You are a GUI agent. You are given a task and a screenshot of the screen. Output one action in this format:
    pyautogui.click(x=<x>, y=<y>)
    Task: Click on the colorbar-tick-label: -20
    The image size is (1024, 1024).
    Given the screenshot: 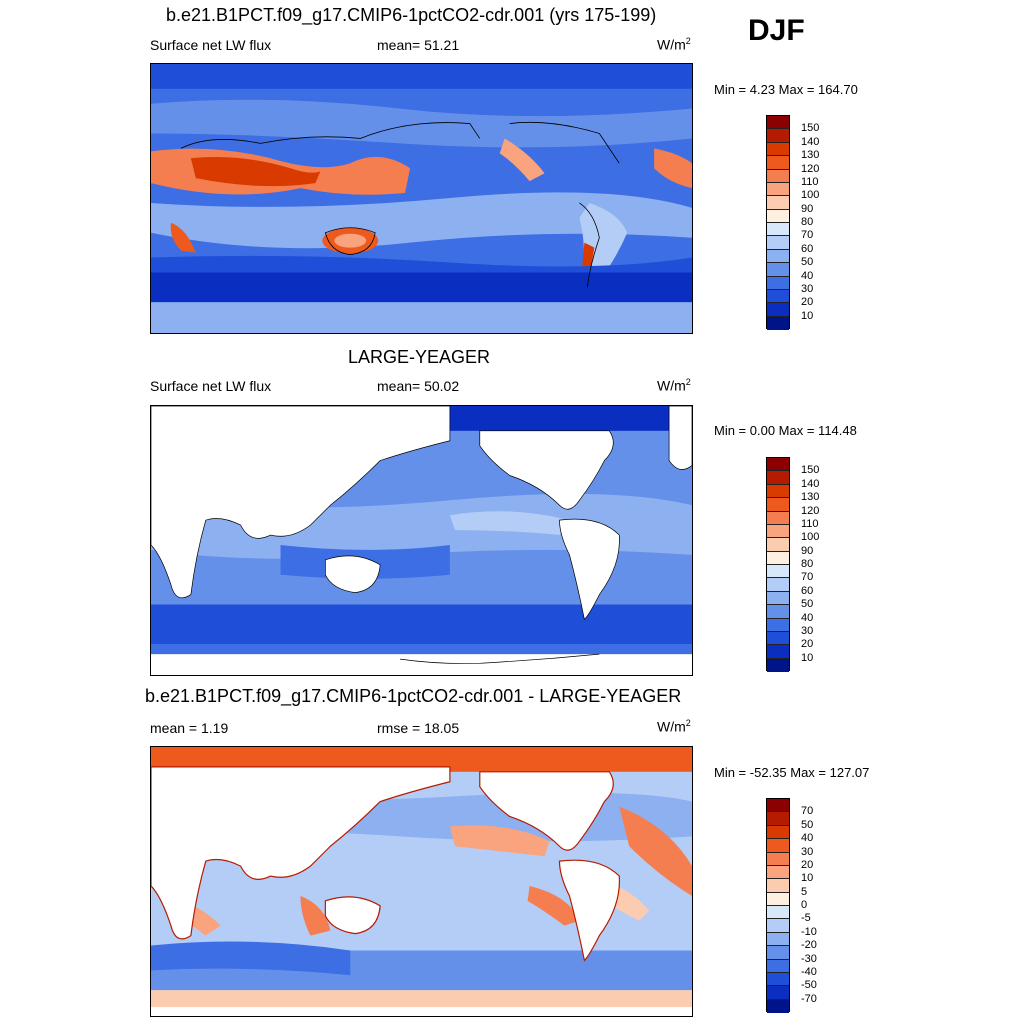 What is the action you would take?
    pyautogui.click(x=809, y=945)
    